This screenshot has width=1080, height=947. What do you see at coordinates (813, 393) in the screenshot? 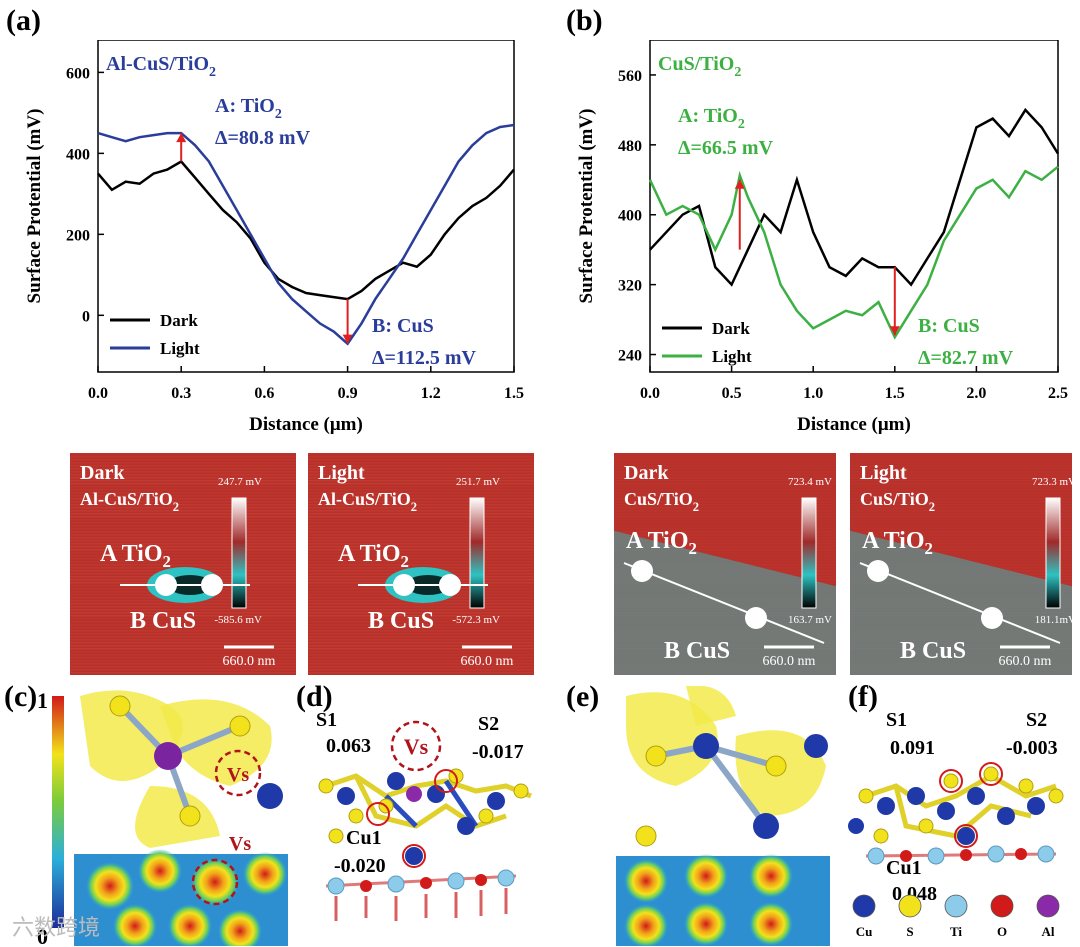
I see `x-tick-label: 1.0` at bounding box center [813, 393].